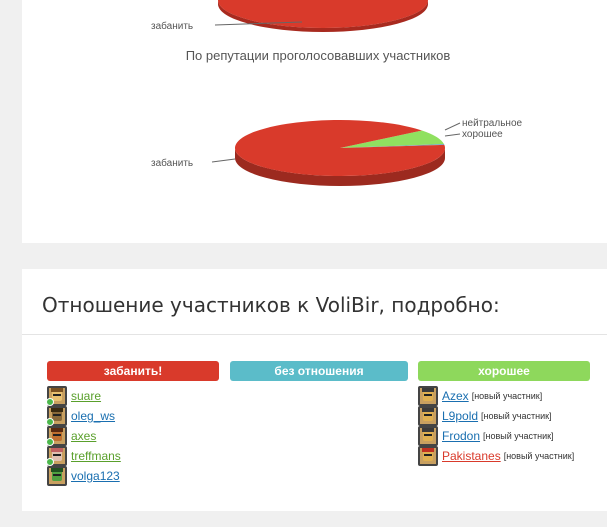 This screenshot has height=527, width=607. Describe the element at coordinates (172, 26) in the screenshot. I see `top-pie-label: забанить` at that location.